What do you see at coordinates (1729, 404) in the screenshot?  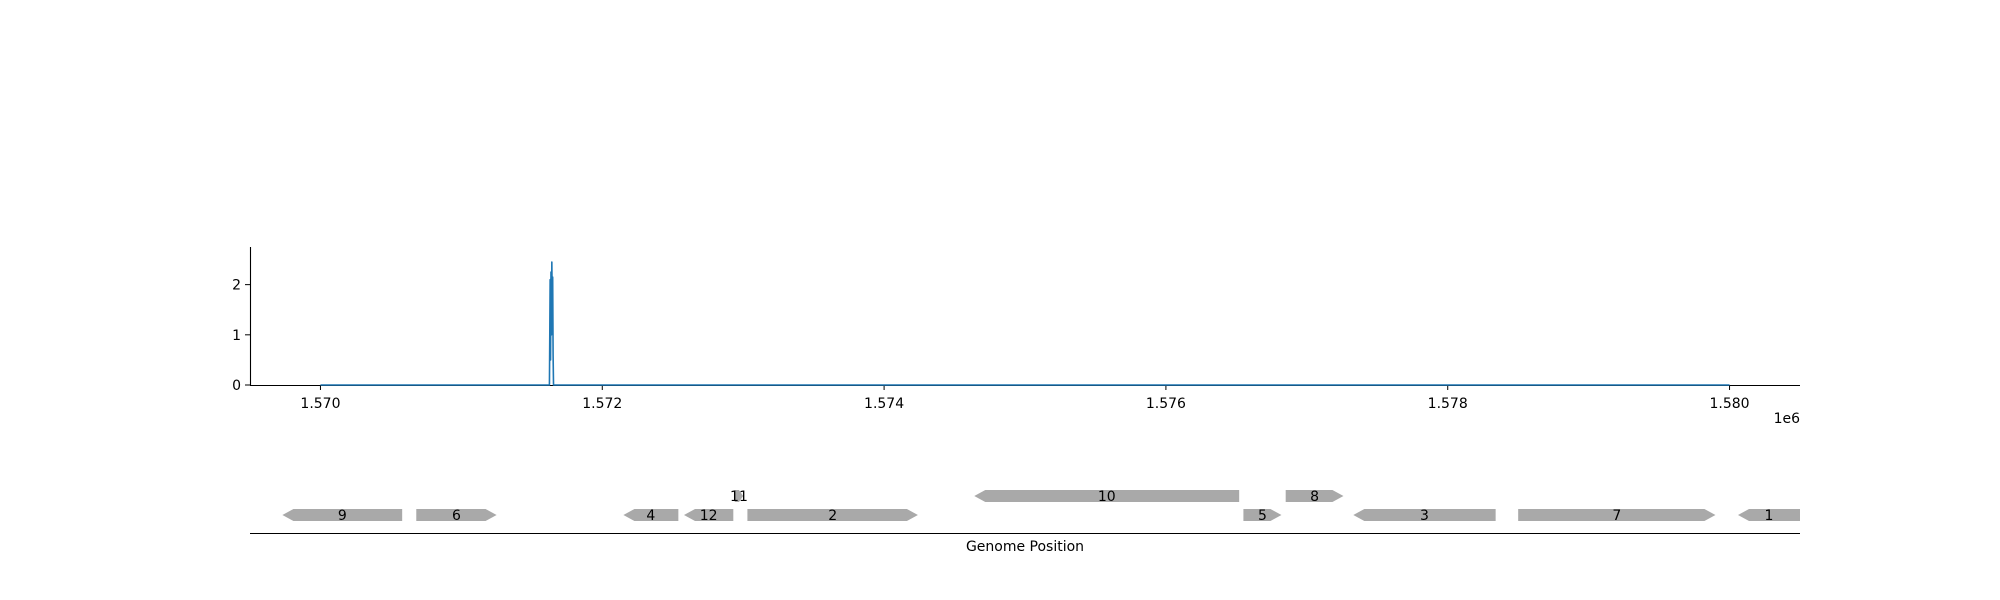 I see `x-tick-label: 1.580` at bounding box center [1729, 404].